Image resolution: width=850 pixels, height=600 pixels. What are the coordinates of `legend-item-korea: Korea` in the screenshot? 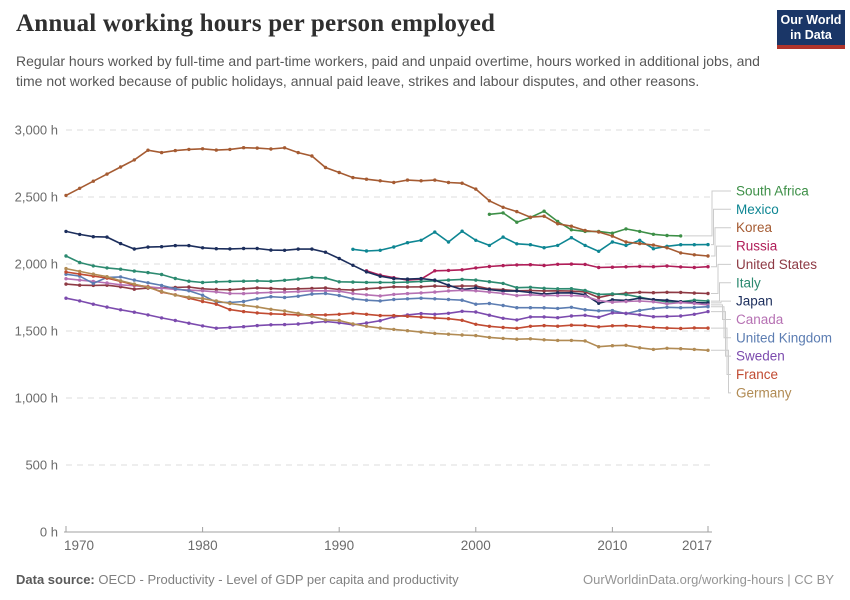 It's located at (754, 227).